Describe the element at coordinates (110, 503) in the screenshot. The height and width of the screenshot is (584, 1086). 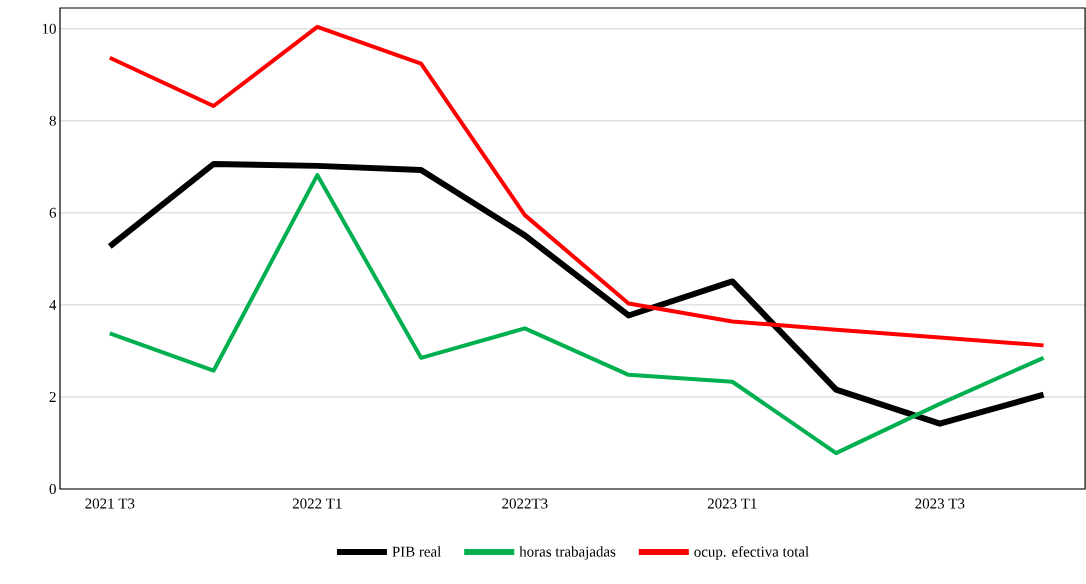
I see `x-tick-label: 2021 T3` at that location.